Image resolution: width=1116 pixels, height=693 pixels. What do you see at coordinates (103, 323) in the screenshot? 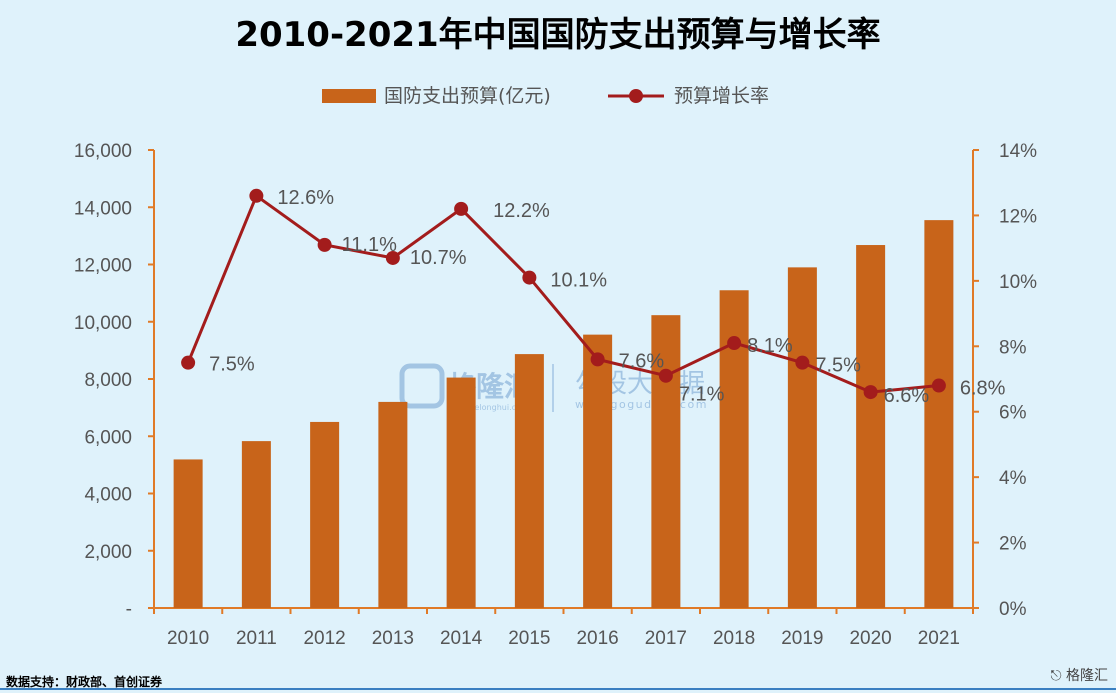
I see `y-left-tick-label: 10,000` at bounding box center [103, 323].